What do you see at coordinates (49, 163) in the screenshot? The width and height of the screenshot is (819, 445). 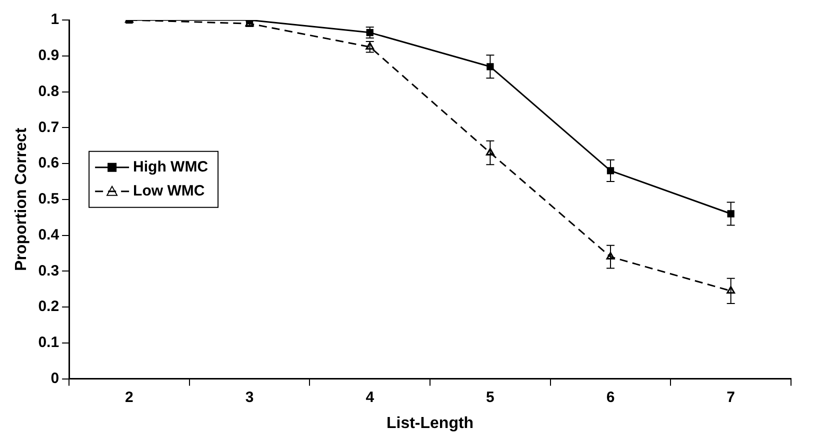 I see `y-tick-label: 0.6` at bounding box center [49, 163].